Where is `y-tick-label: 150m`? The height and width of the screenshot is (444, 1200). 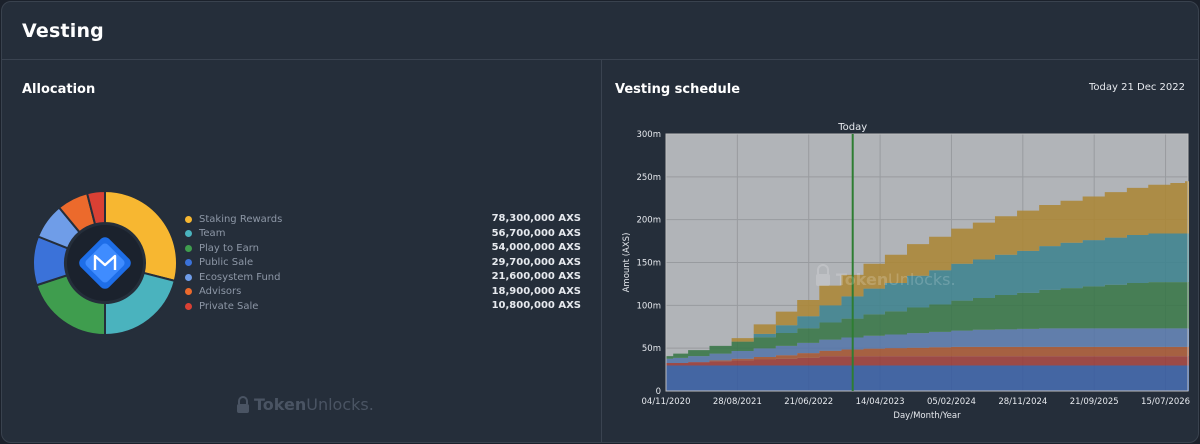 y-tick-label: 150m is located at coordinates (648, 264).